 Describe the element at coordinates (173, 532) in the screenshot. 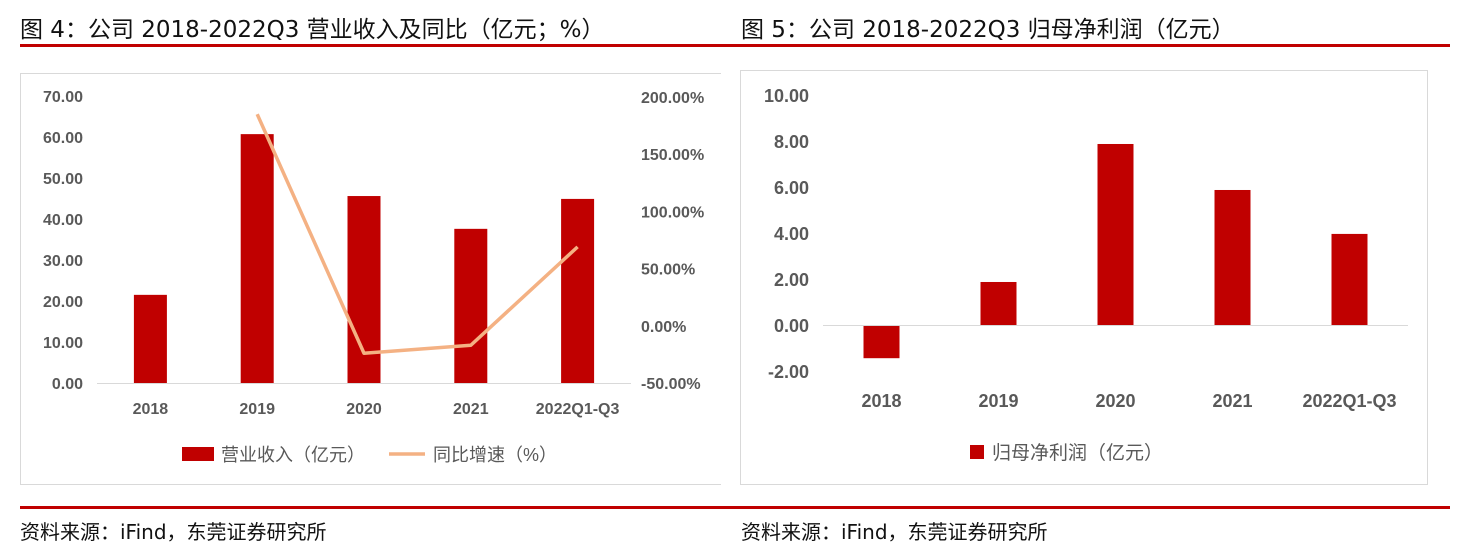

I see `figure-4-source: 资料来源：iFind，东莞证券研究所` at that location.